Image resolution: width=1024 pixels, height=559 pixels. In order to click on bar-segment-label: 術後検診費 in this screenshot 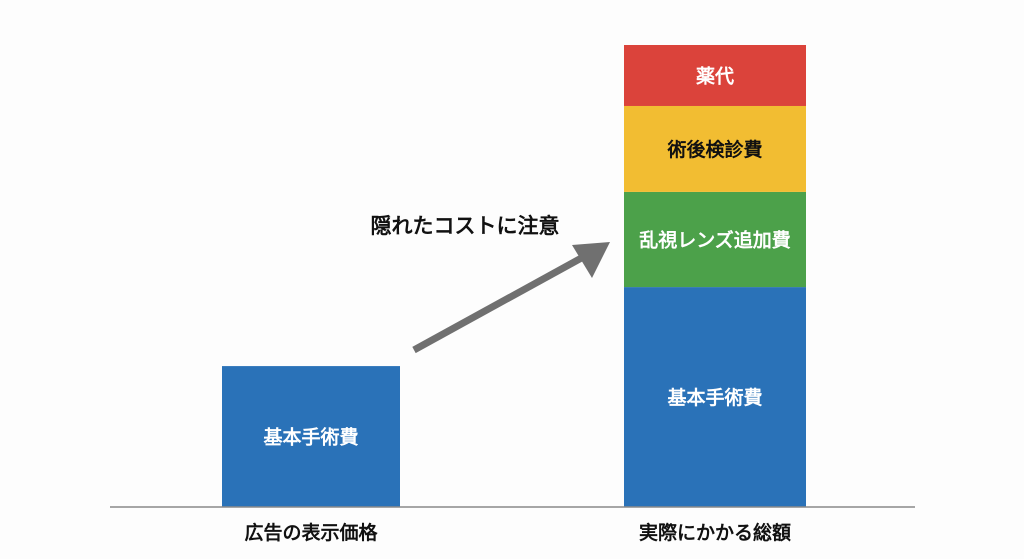, I will do `click(714, 149)`.